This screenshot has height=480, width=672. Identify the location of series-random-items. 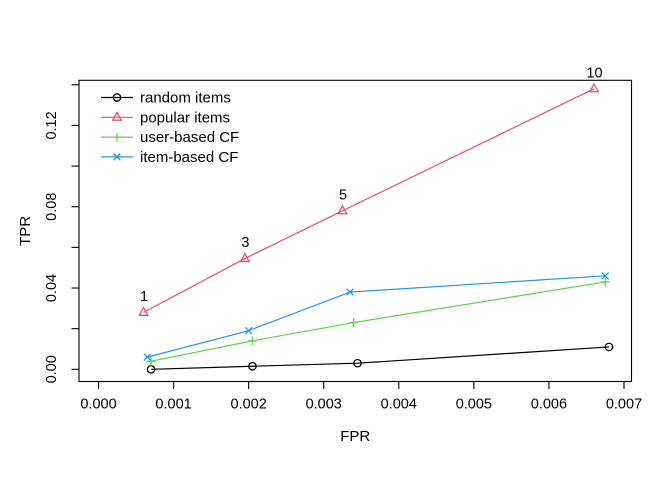
(380, 358).